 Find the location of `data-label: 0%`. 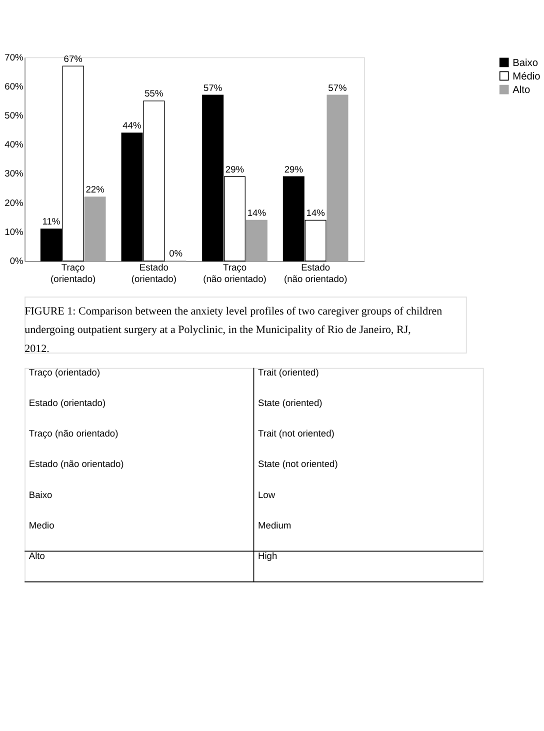

data-label: 0% is located at coordinates (176, 253).